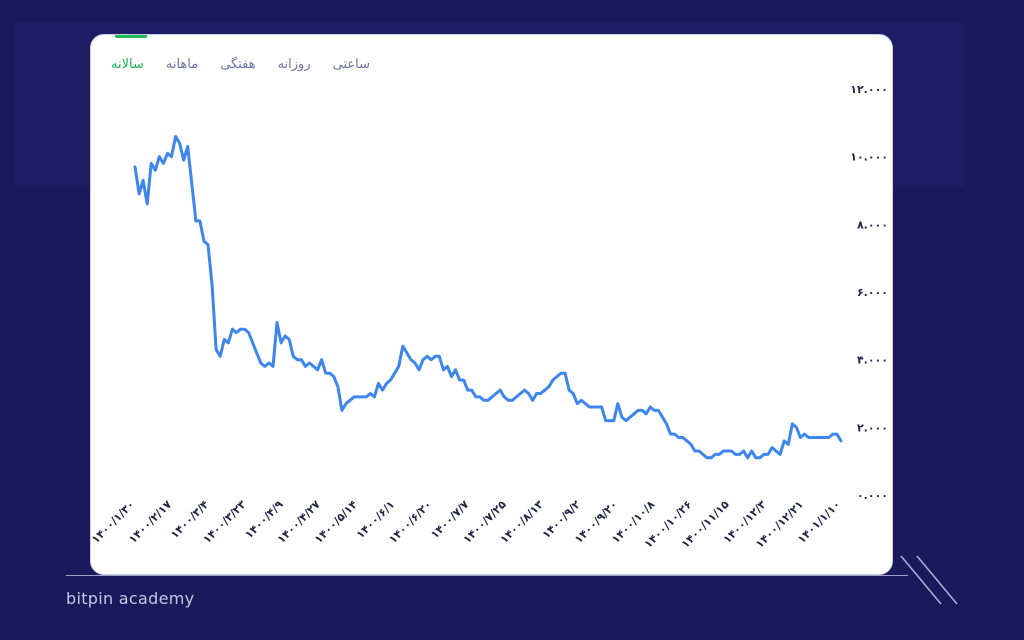 The height and width of the screenshot is (640, 1024). Describe the element at coordinates (869, 157) in the screenshot. I see `y-tick-label: ۱۰.۰۰۰` at that location.